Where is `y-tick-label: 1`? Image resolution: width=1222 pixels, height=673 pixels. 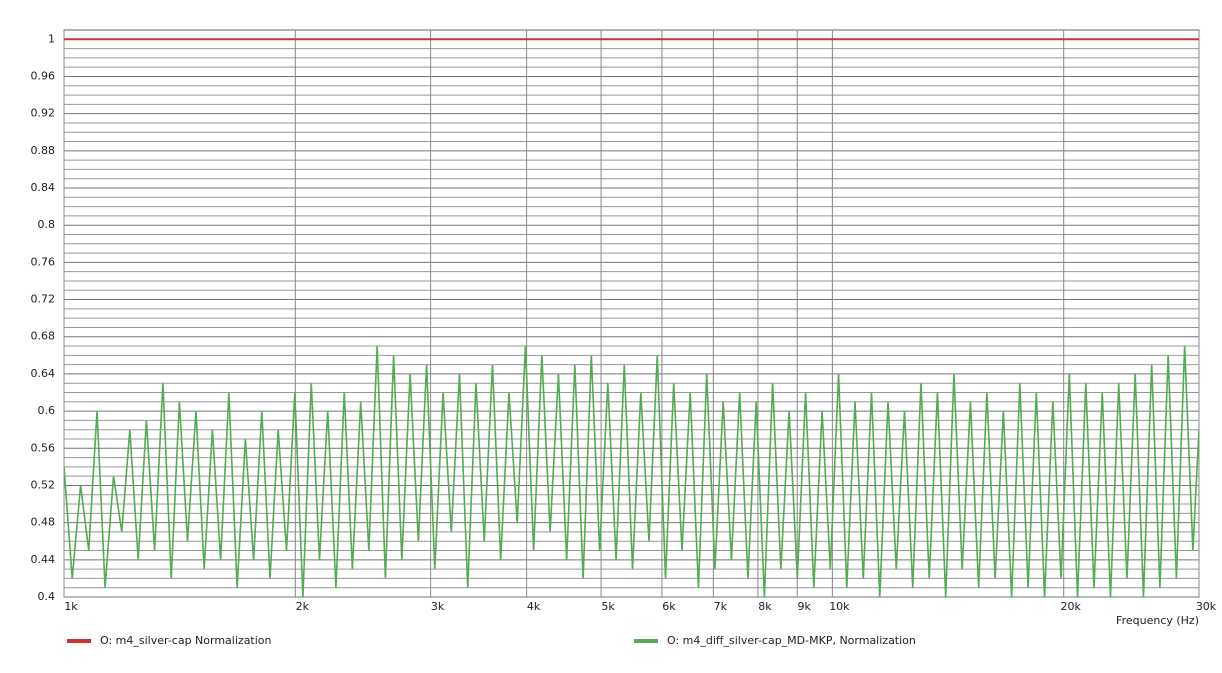 y-tick-label: 1 is located at coordinates (51, 38).